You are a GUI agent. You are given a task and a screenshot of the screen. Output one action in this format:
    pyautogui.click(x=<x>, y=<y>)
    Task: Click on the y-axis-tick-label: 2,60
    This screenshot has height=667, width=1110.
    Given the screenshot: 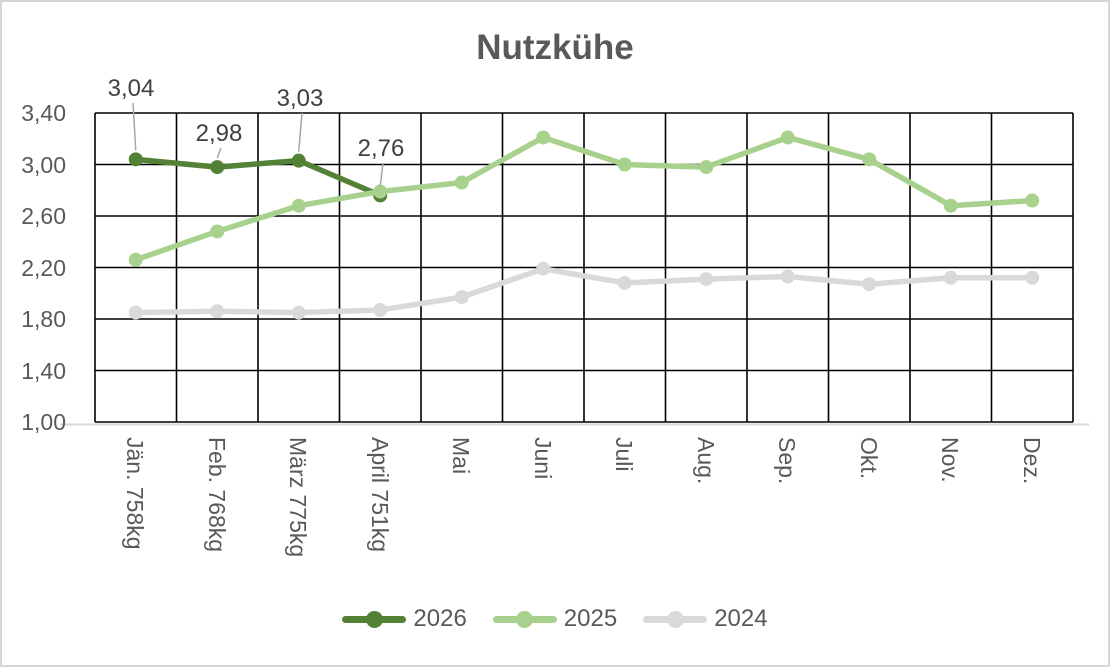 What is the action you would take?
    pyautogui.click(x=43, y=216)
    